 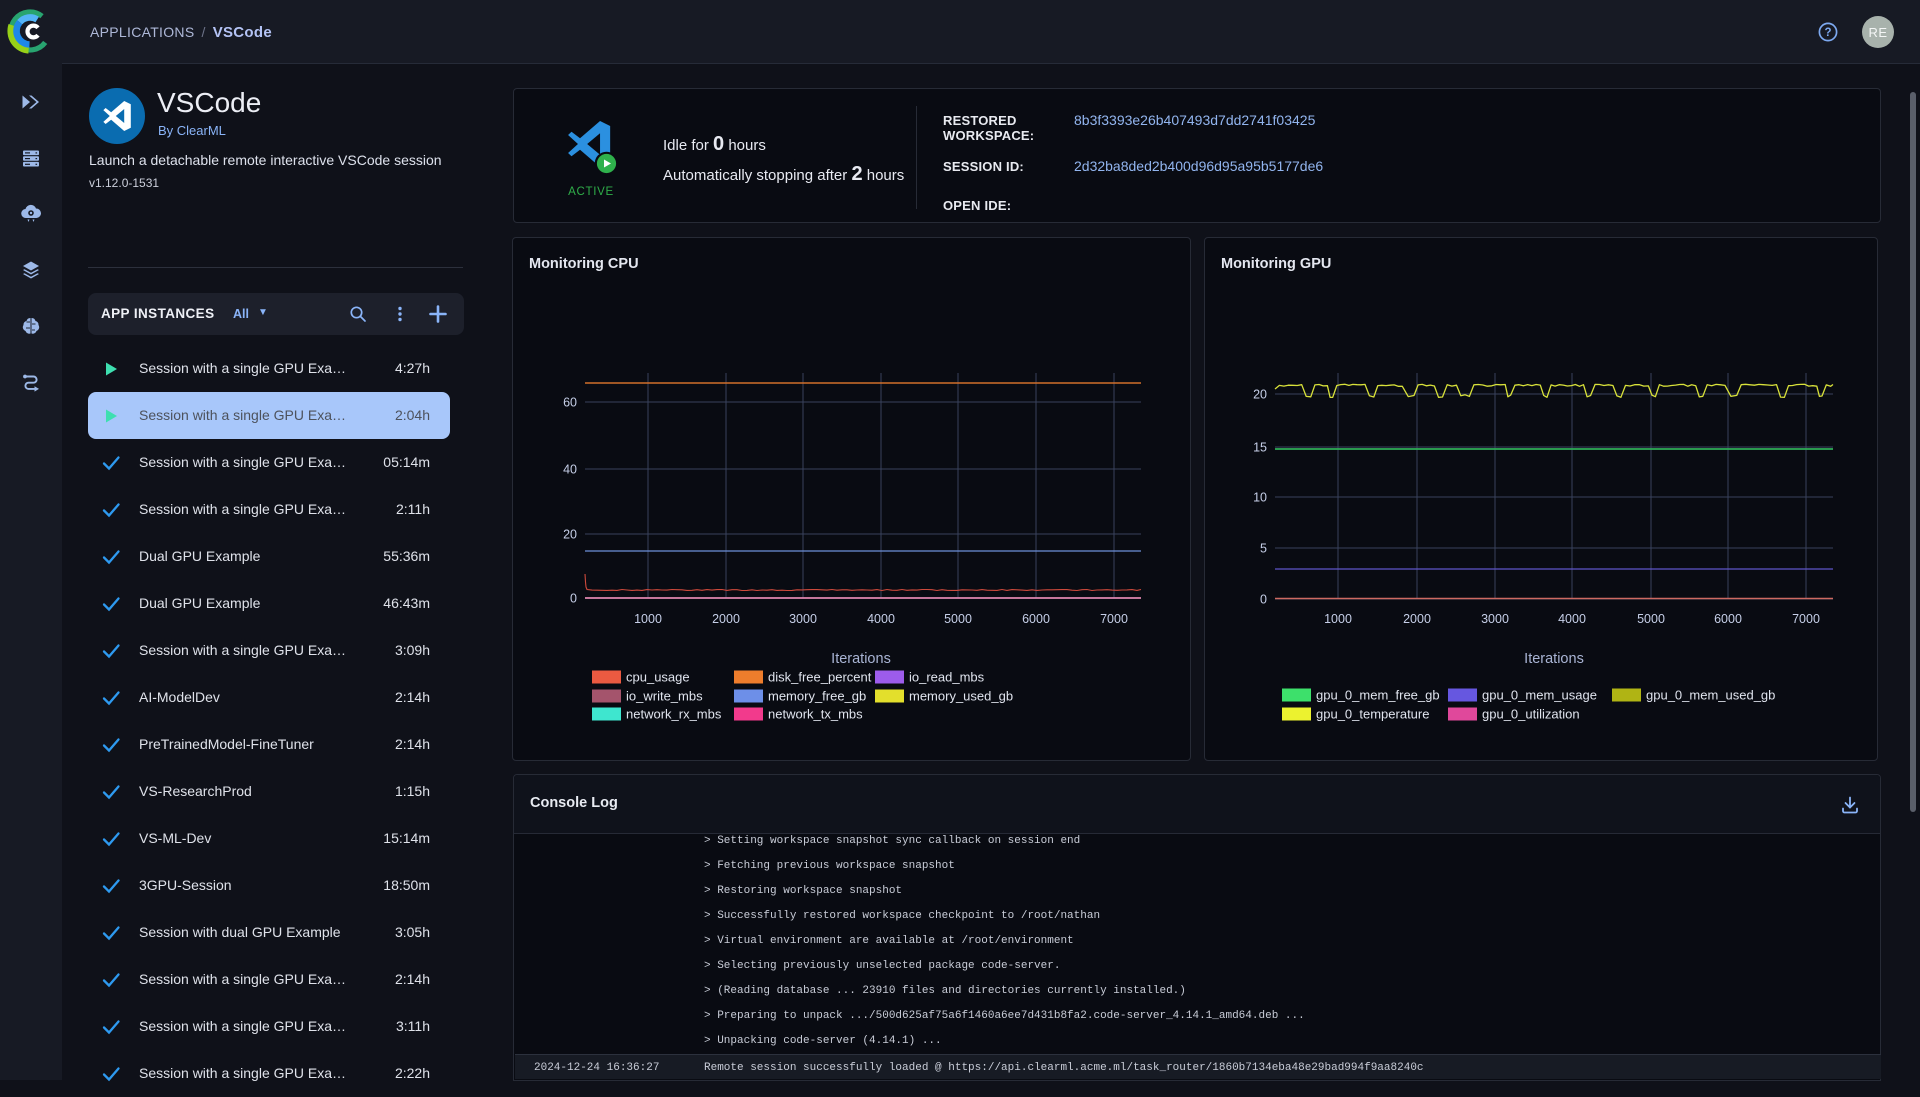 What do you see at coordinates (947, 677) in the screenshot?
I see `svg-text: io_read_mbs` at bounding box center [947, 677].